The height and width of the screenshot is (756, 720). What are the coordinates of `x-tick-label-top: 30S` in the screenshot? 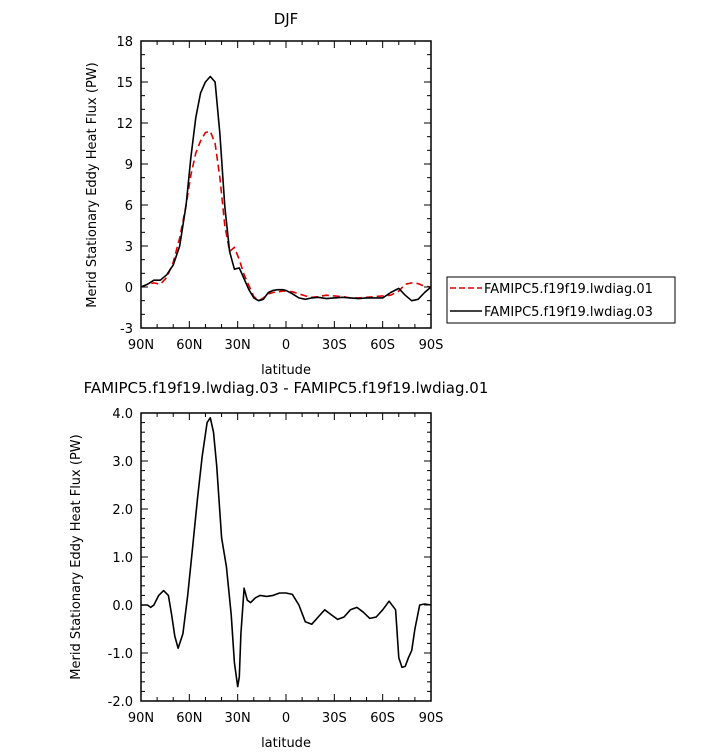 It's located at (334, 345).